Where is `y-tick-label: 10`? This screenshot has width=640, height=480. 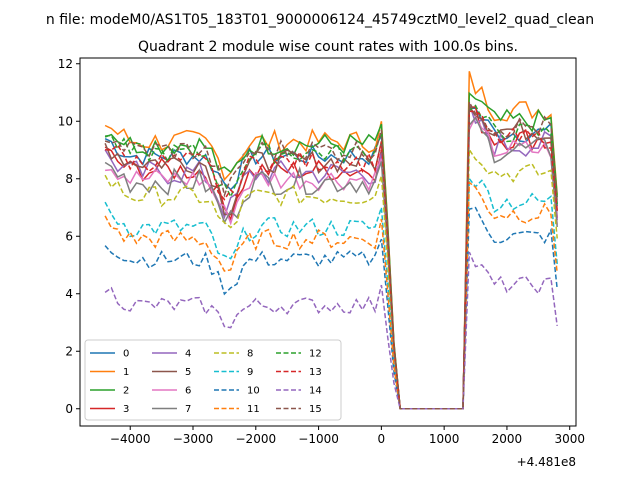
y-tick-label: 10 is located at coordinates (65, 121).